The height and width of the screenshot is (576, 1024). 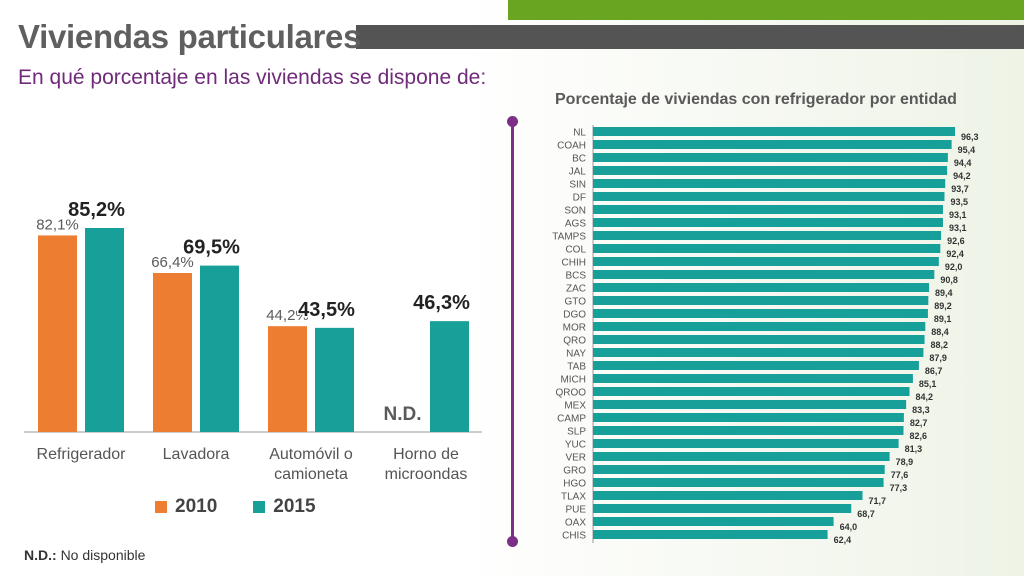 What do you see at coordinates (294, 506) in the screenshot?
I see `legend-label-2015: 2015` at bounding box center [294, 506].